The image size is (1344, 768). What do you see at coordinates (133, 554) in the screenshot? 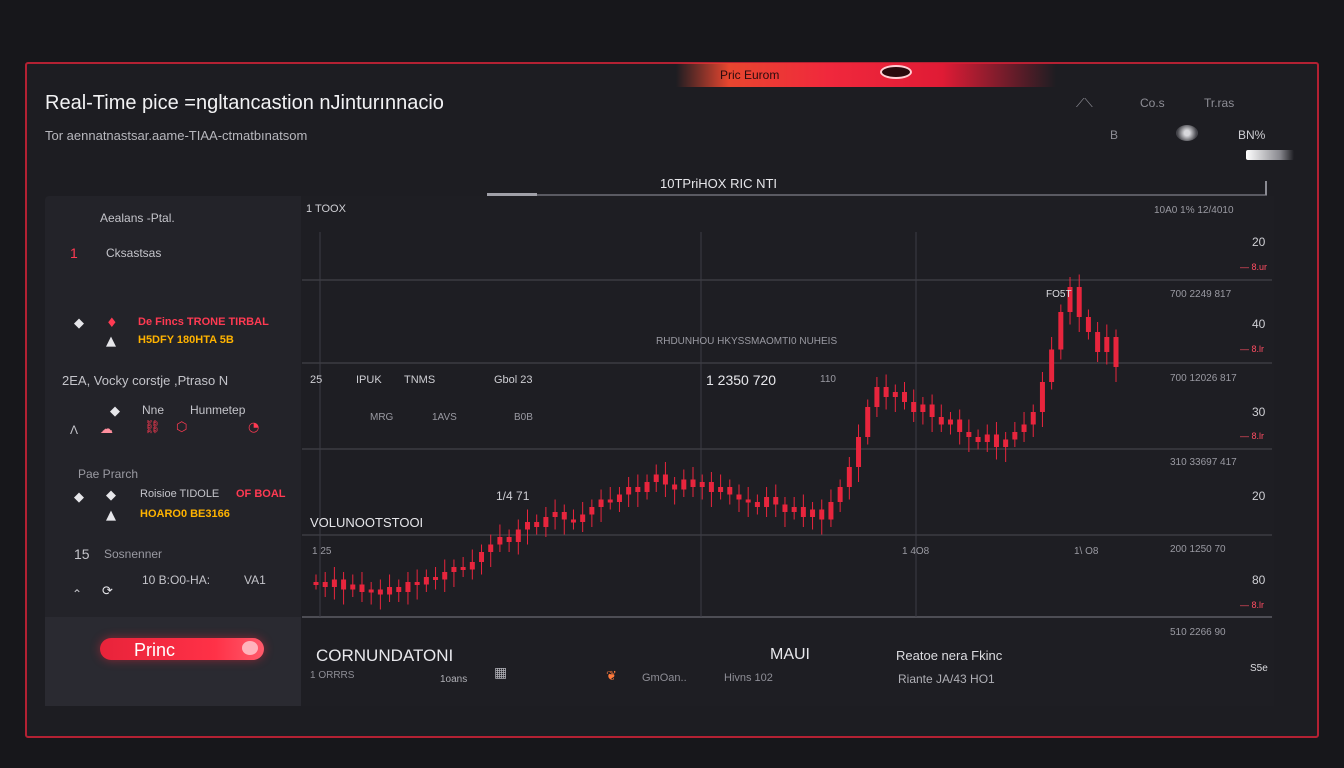
I see `sidebar-count-label: Sosnenner` at bounding box center [133, 554].